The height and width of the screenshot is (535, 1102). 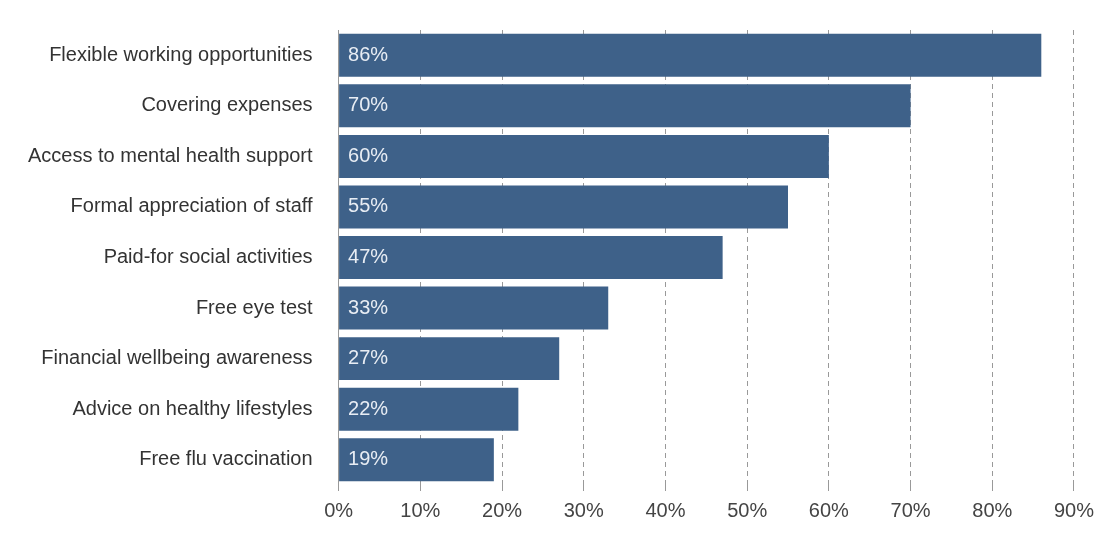 I want to click on data-label: 47%, so click(x=368, y=256).